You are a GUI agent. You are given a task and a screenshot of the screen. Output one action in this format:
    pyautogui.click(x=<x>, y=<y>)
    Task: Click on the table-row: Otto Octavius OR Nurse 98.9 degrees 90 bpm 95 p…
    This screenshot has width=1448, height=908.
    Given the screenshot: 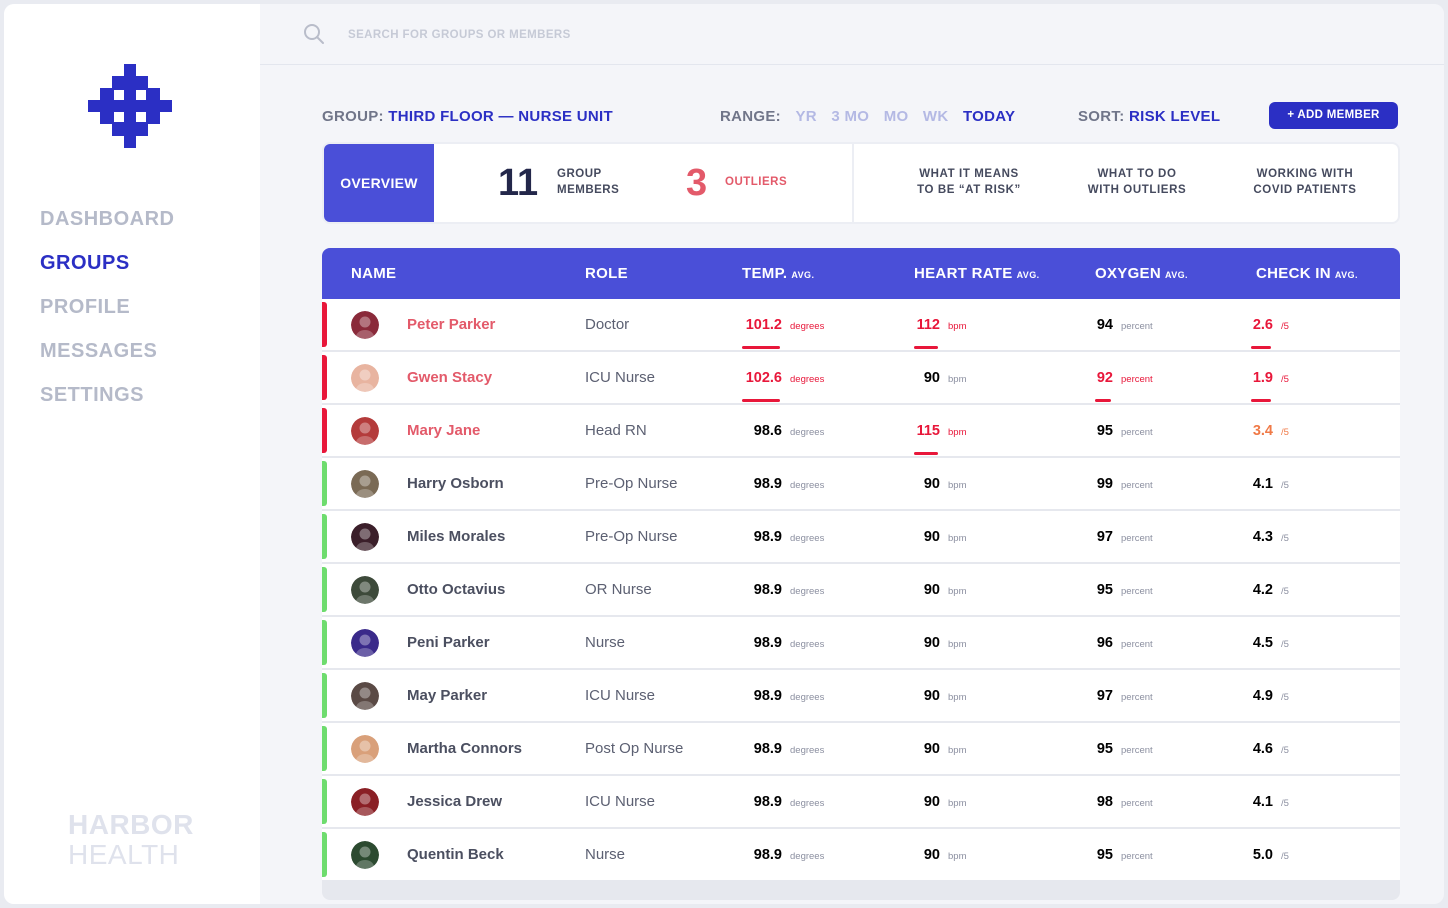 What is the action you would take?
    pyautogui.click(x=861, y=589)
    